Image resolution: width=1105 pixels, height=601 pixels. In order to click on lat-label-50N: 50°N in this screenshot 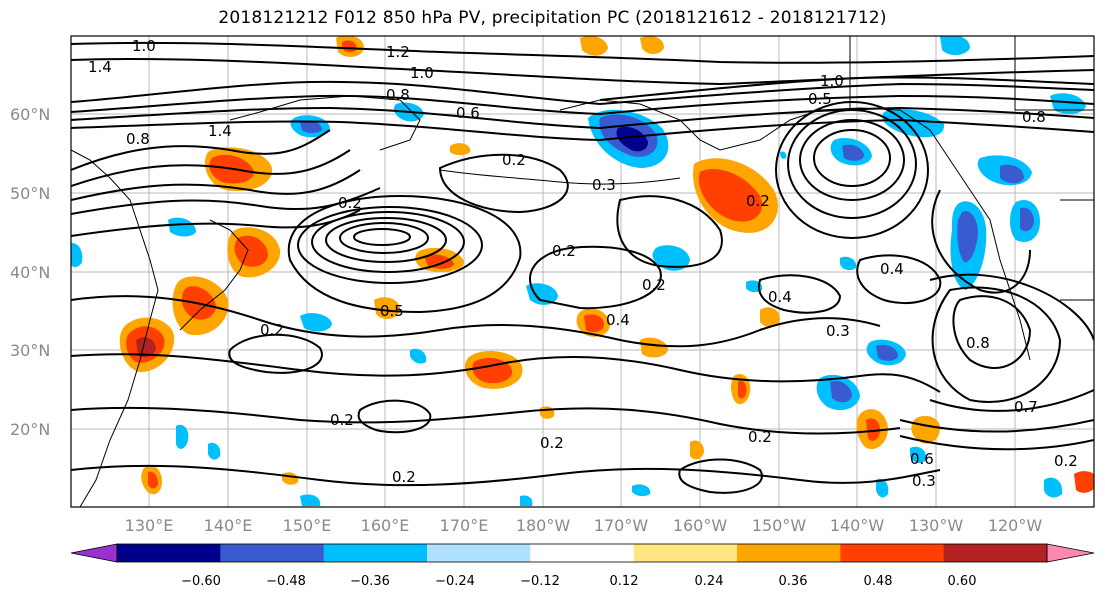, I will do `click(30, 193)`.